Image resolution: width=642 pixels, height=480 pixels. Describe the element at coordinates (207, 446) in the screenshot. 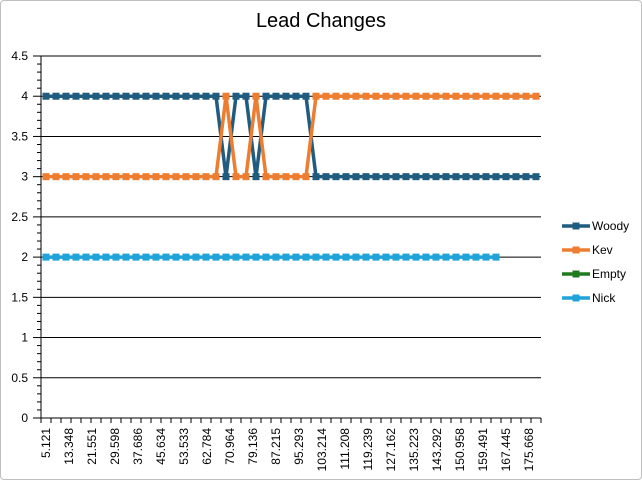

I see `x-tick-label: 62.784` at that location.